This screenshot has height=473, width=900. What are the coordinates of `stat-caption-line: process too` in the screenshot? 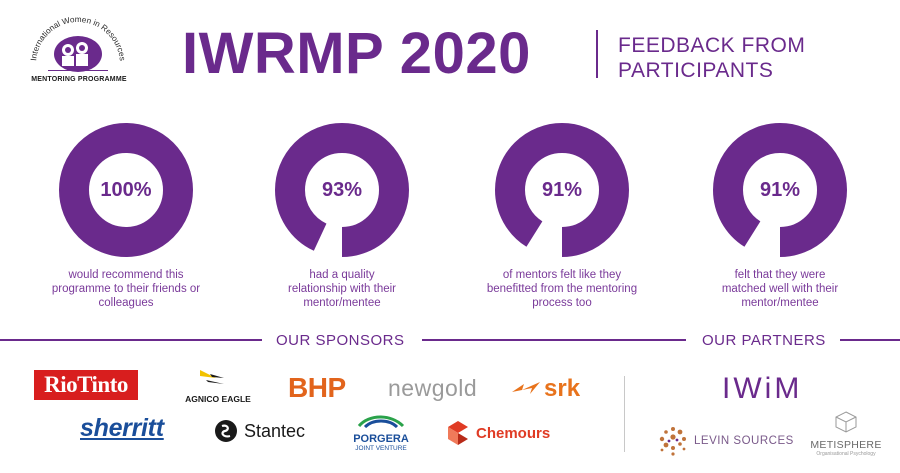 It's located at (562, 303).